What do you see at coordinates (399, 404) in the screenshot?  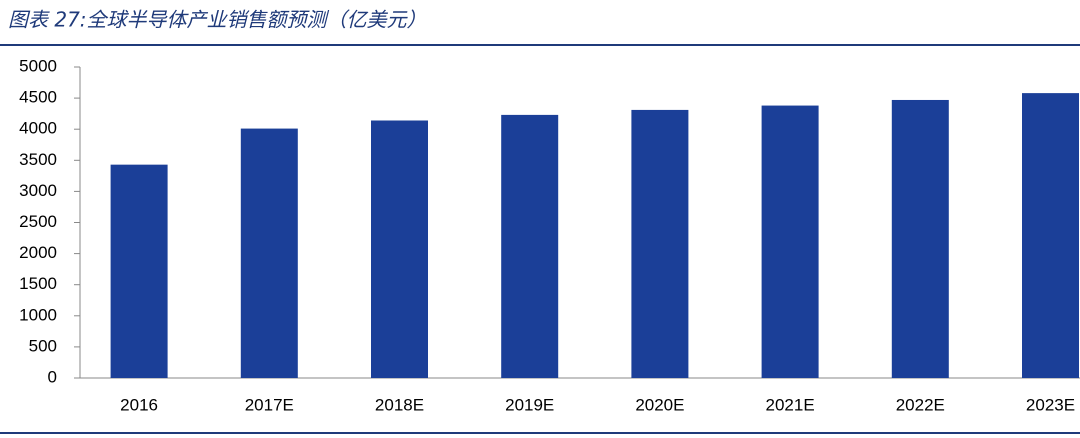 I see `x-tick-label: 2018E` at bounding box center [399, 404].